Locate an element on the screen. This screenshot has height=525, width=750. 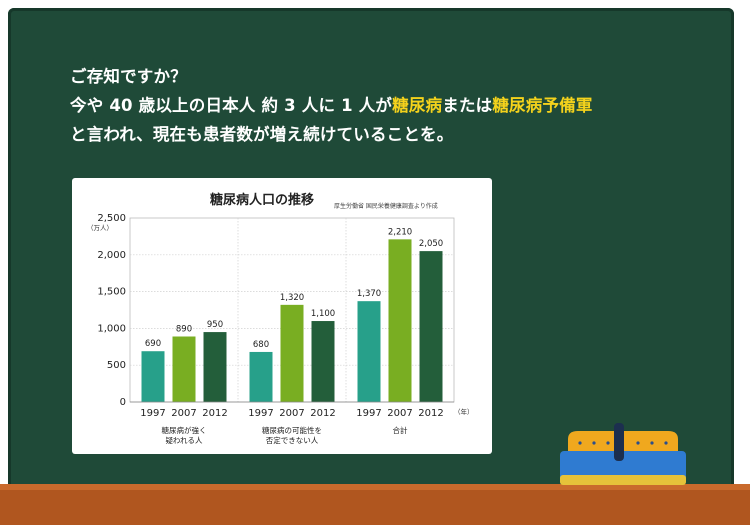
group-label: 疑われる人 is located at coordinates (184, 440).